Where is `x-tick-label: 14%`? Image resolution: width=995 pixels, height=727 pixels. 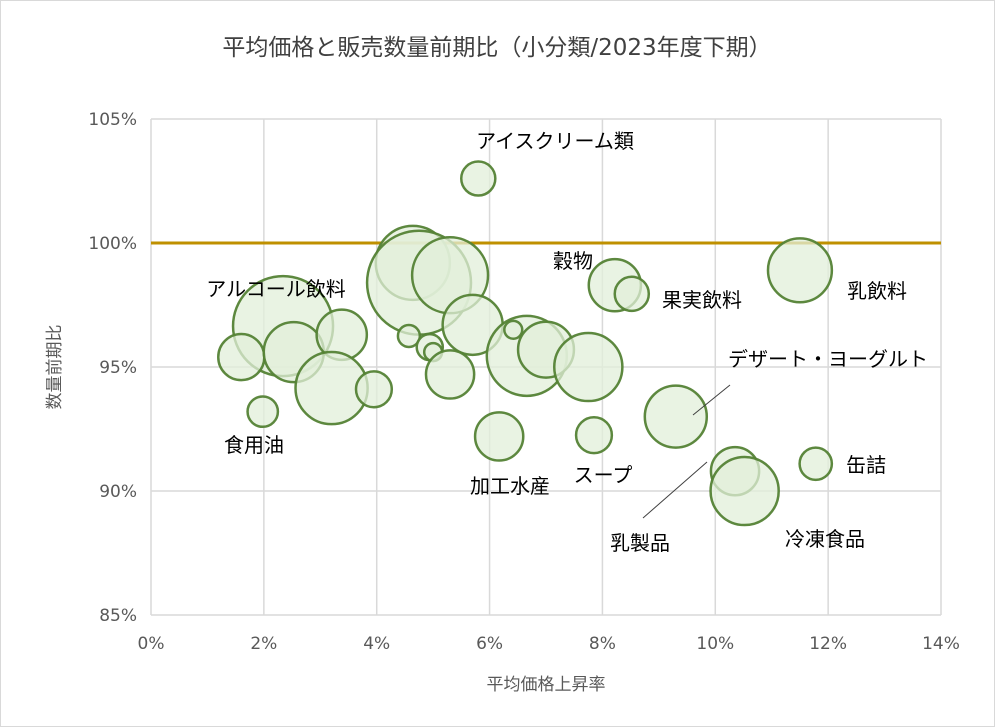 x-tick-label: 14% is located at coordinates (941, 644).